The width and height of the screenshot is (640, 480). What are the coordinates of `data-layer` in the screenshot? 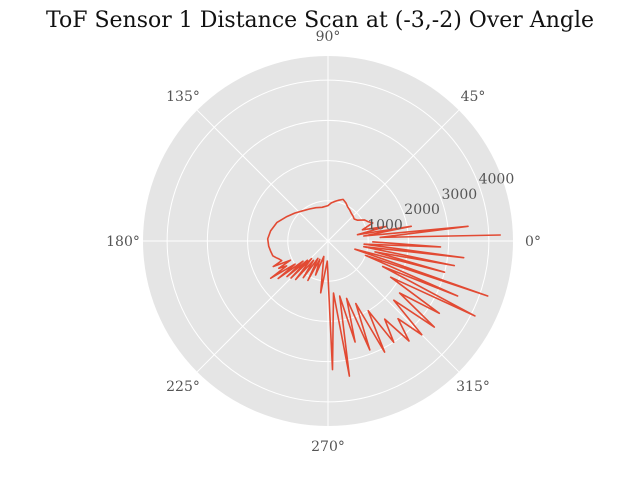 It's located at (383, 287).